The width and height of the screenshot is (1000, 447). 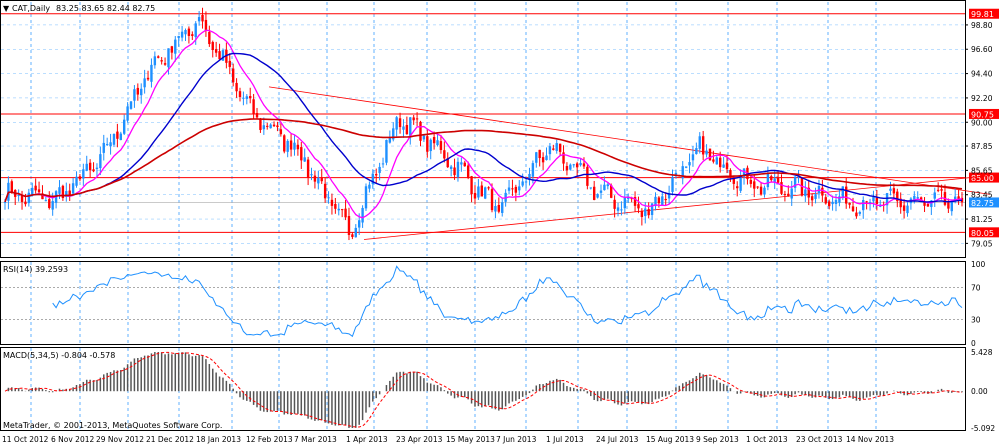 What do you see at coordinates (617, 439) in the screenshot?
I see `time-label: 24 Jul 2013` at bounding box center [617, 439].